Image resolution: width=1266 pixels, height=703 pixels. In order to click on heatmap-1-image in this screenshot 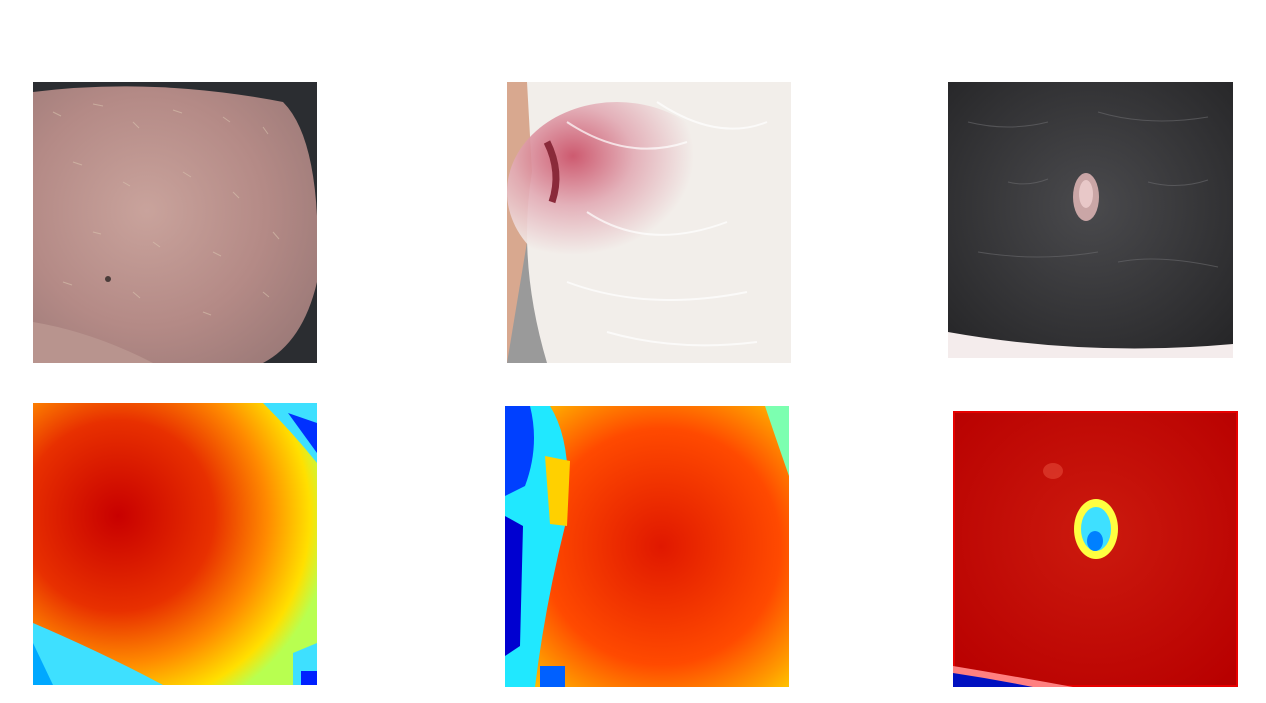, I will do `click(175, 544)`.